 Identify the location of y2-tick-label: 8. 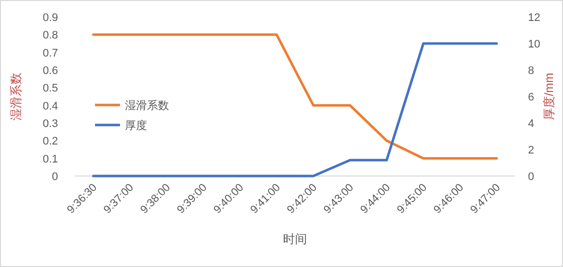
(531, 71).